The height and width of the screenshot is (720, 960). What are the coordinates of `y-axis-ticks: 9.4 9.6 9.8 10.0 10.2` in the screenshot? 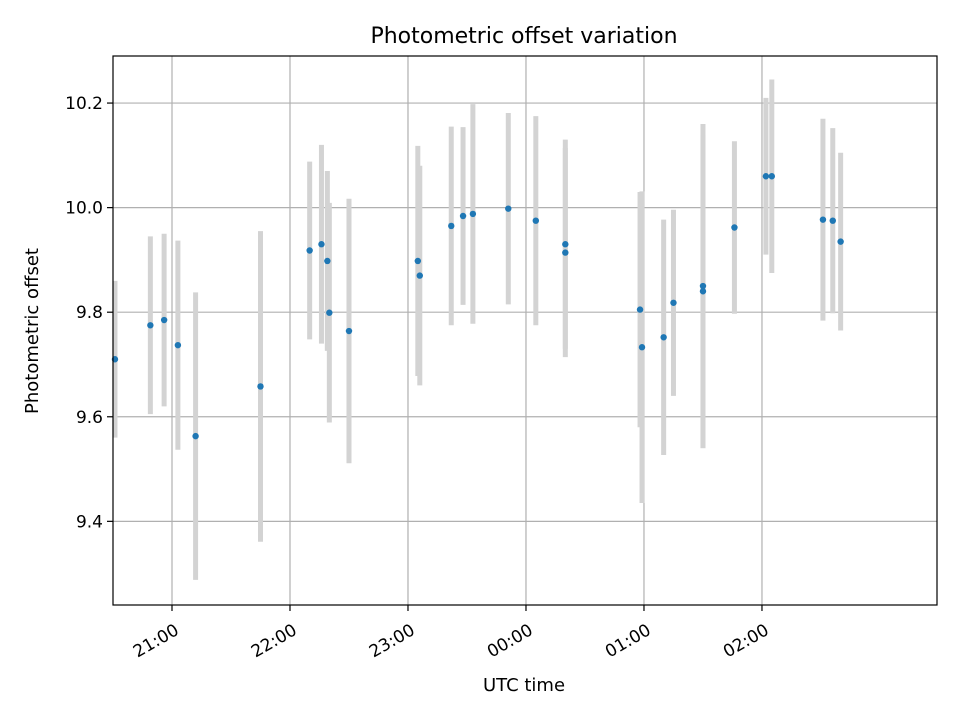 It's located at (89, 313).